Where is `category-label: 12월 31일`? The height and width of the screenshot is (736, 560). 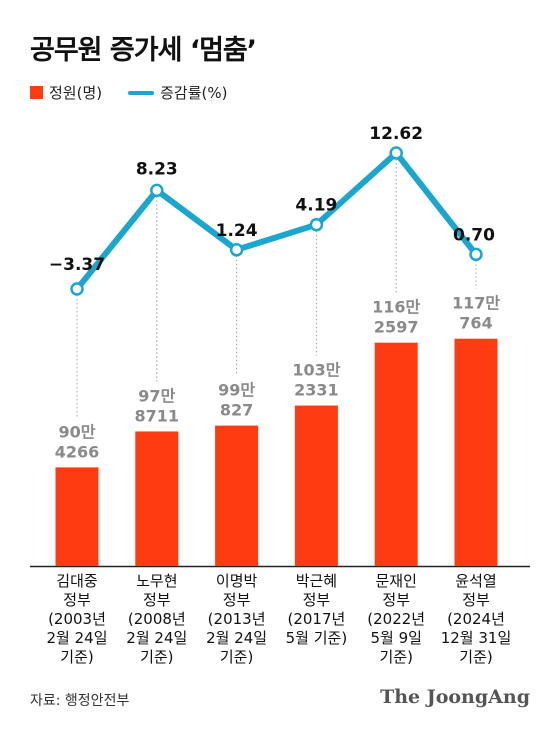
category-label: 12월 31일 is located at coordinates (476, 638).